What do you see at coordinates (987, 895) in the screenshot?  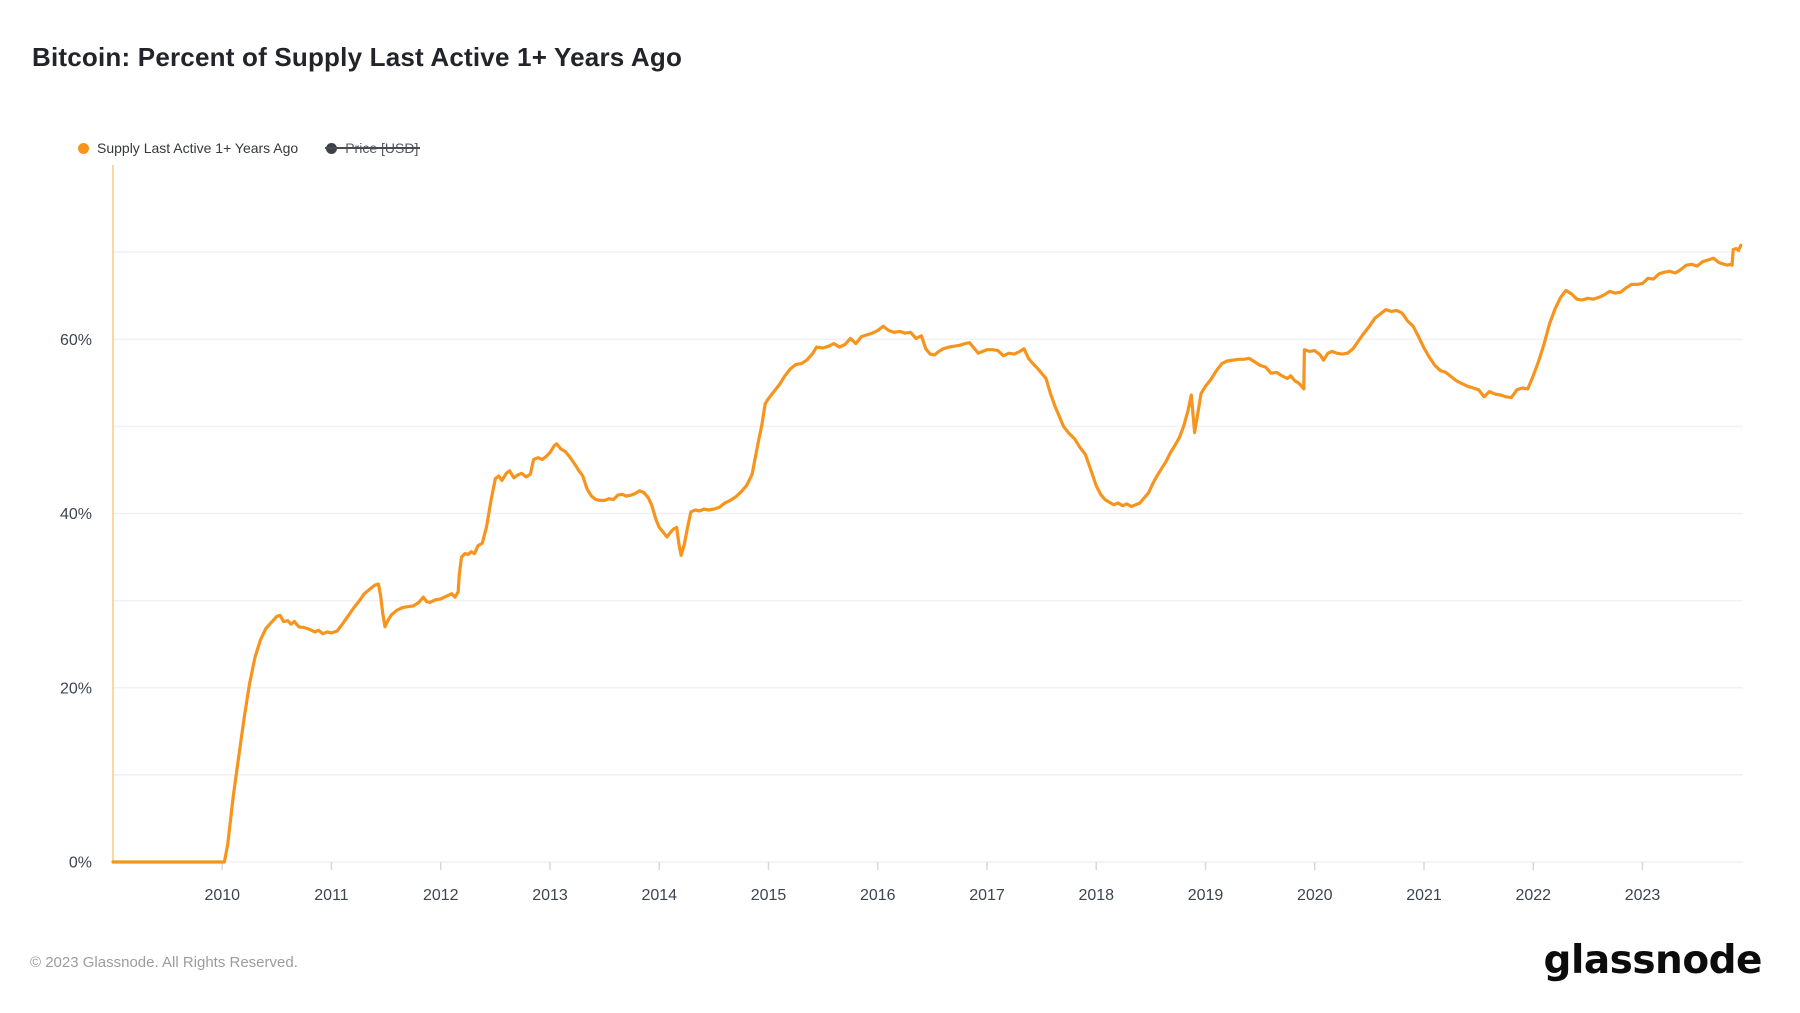 I see `svg-text: 2017` at bounding box center [987, 895].